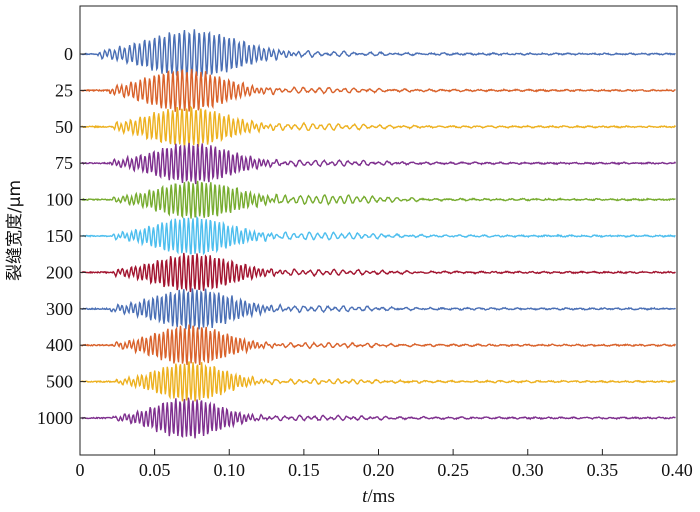 The image size is (700, 512). I want to click on y-axis-title: 裂缝宽度/μm, so click(15, 230).